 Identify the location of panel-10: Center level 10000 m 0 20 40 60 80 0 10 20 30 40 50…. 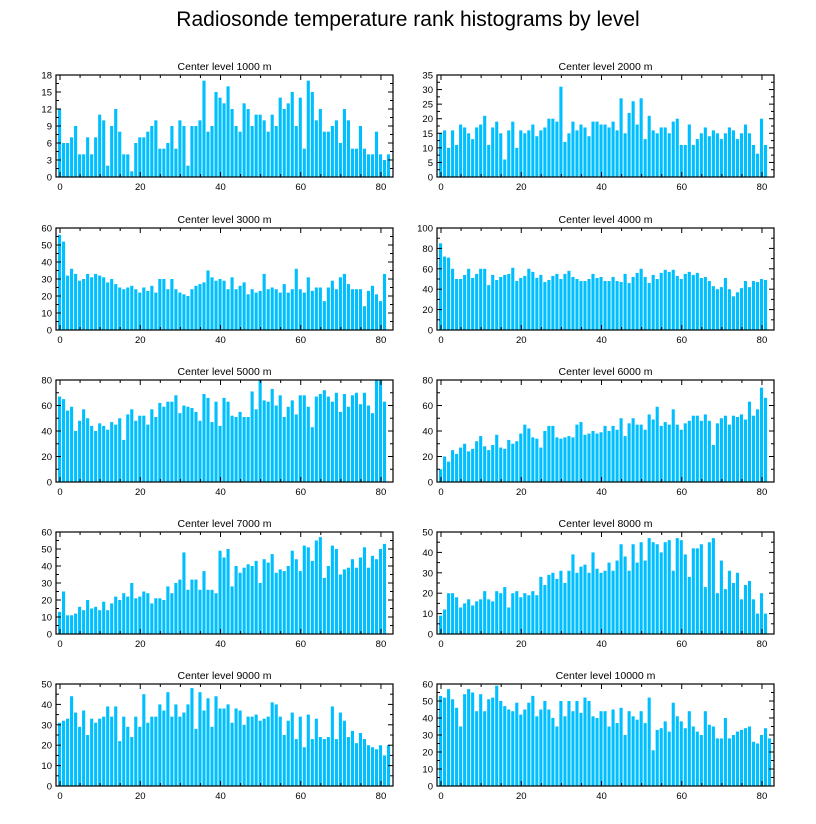
(598, 736).